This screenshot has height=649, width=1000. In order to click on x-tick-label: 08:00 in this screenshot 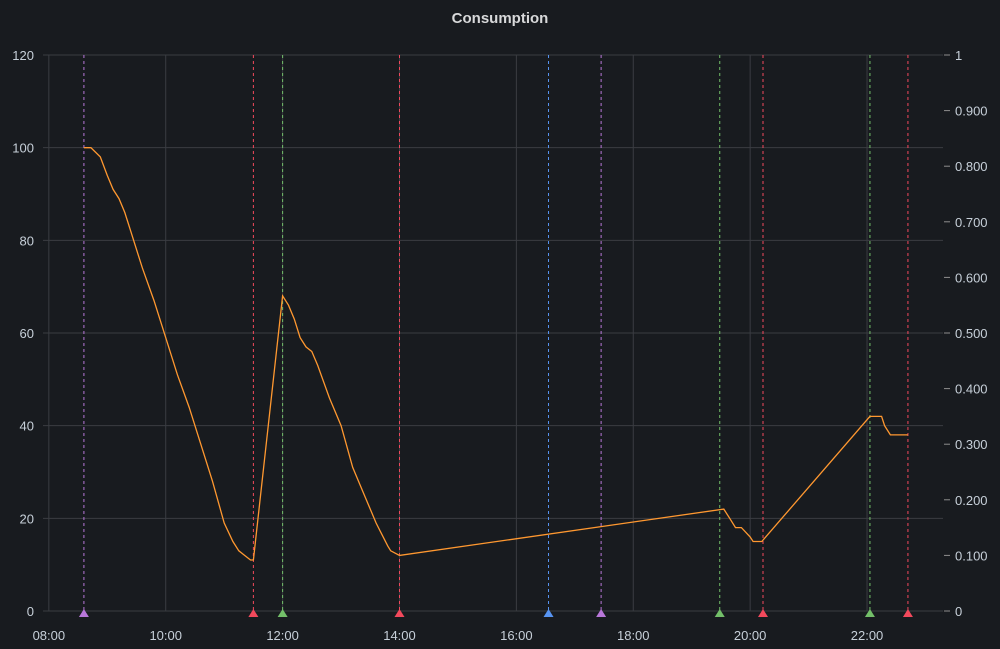, I will do `click(49, 635)`.